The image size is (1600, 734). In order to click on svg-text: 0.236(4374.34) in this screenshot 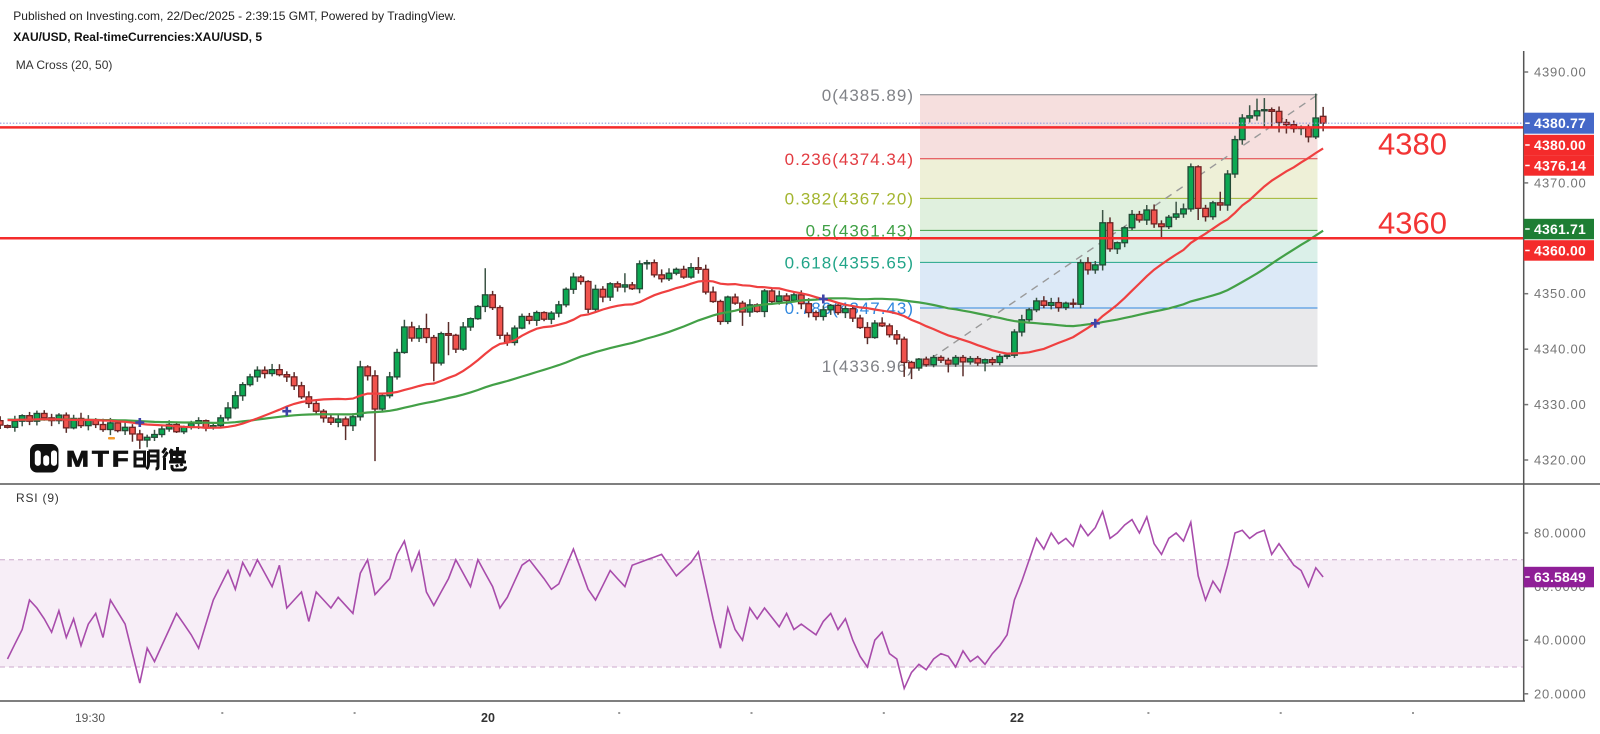, I will do `click(849, 159)`.